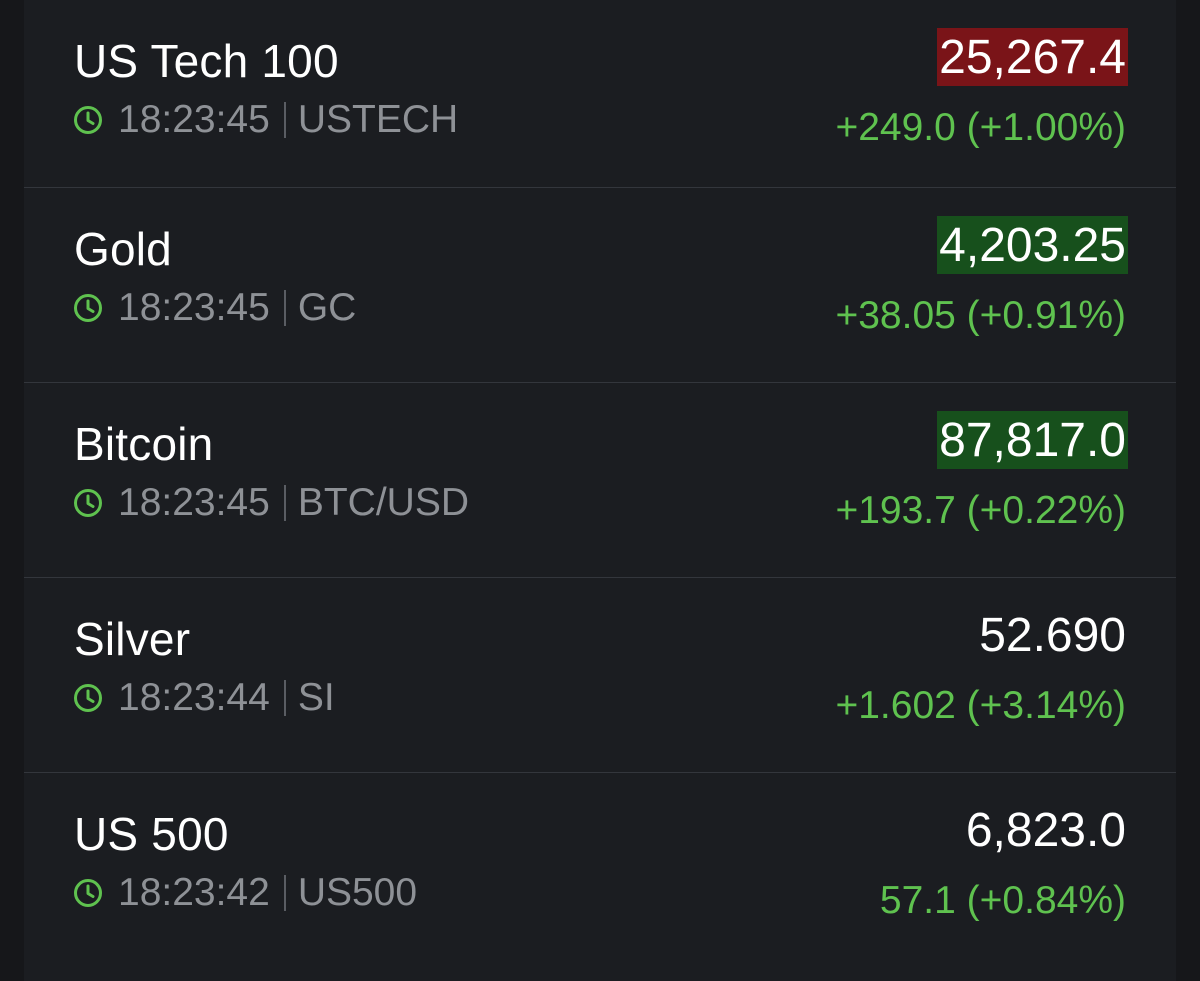 Image resolution: width=1200 pixels, height=981 pixels. What do you see at coordinates (357, 892) in the screenshot?
I see `instrument-symbol: US500` at bounding box center [357, 892].